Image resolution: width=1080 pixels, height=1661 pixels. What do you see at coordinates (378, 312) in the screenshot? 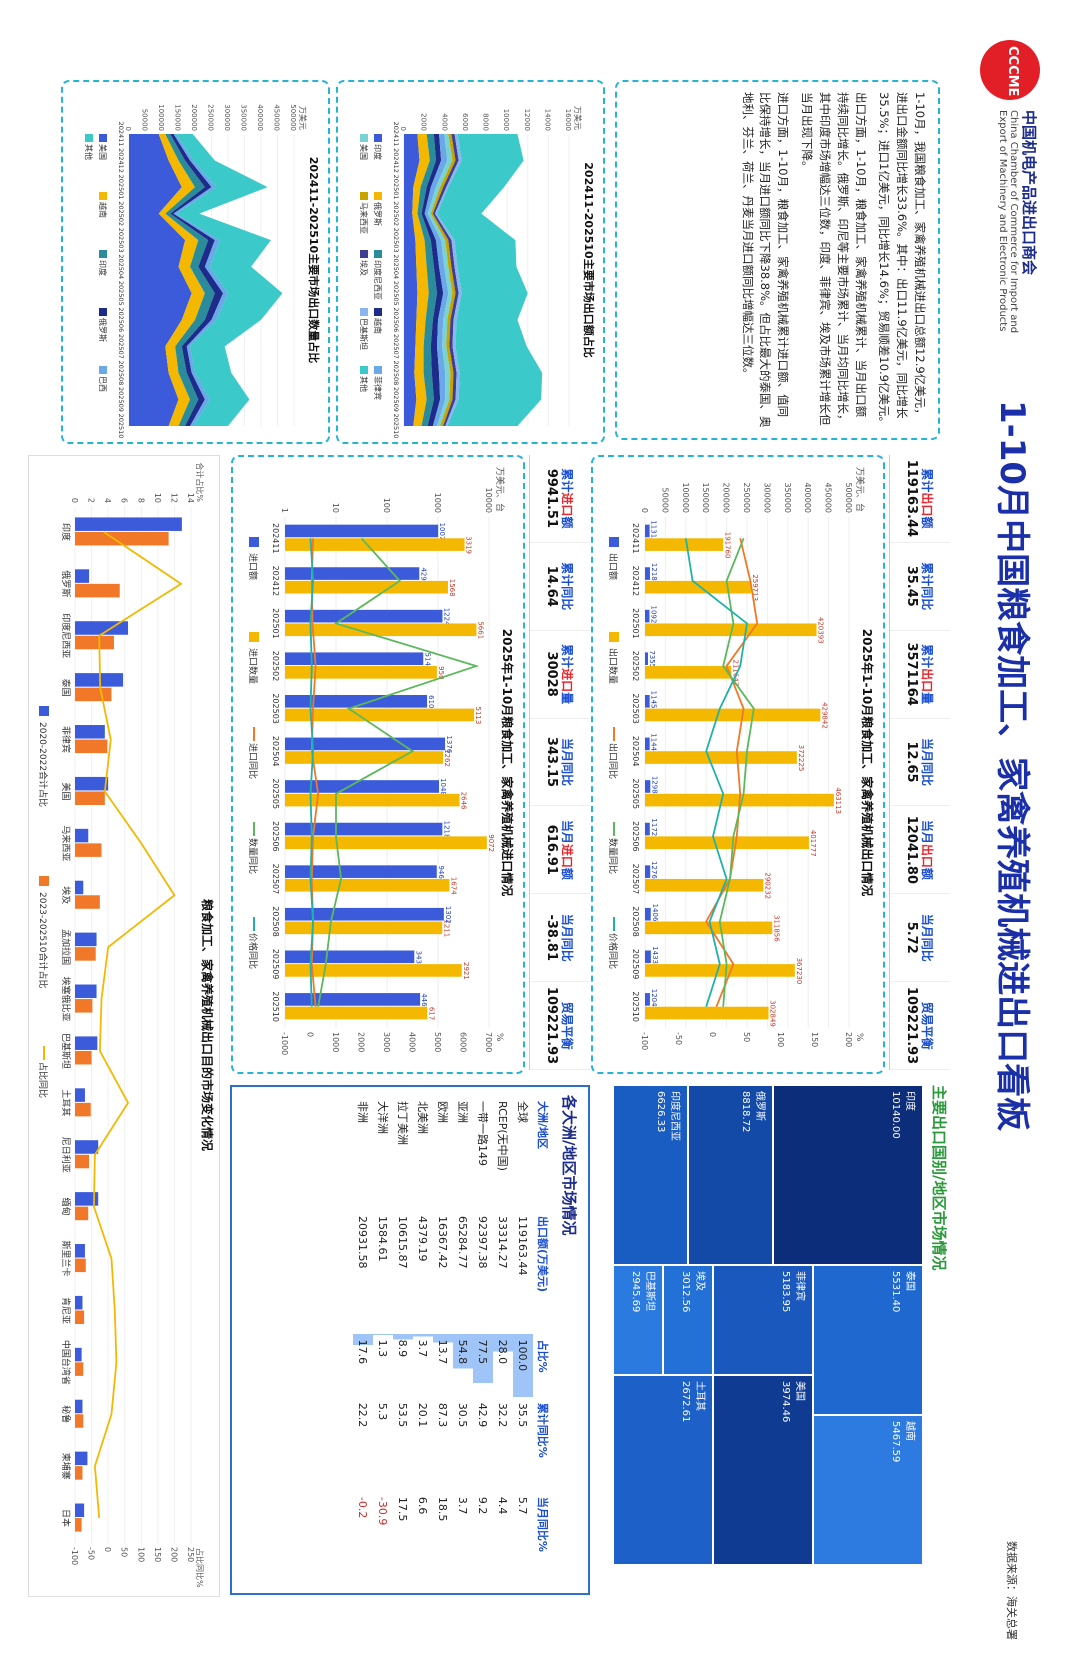
I see `area-value-legend-swatch` at bounding box center [378, 312].